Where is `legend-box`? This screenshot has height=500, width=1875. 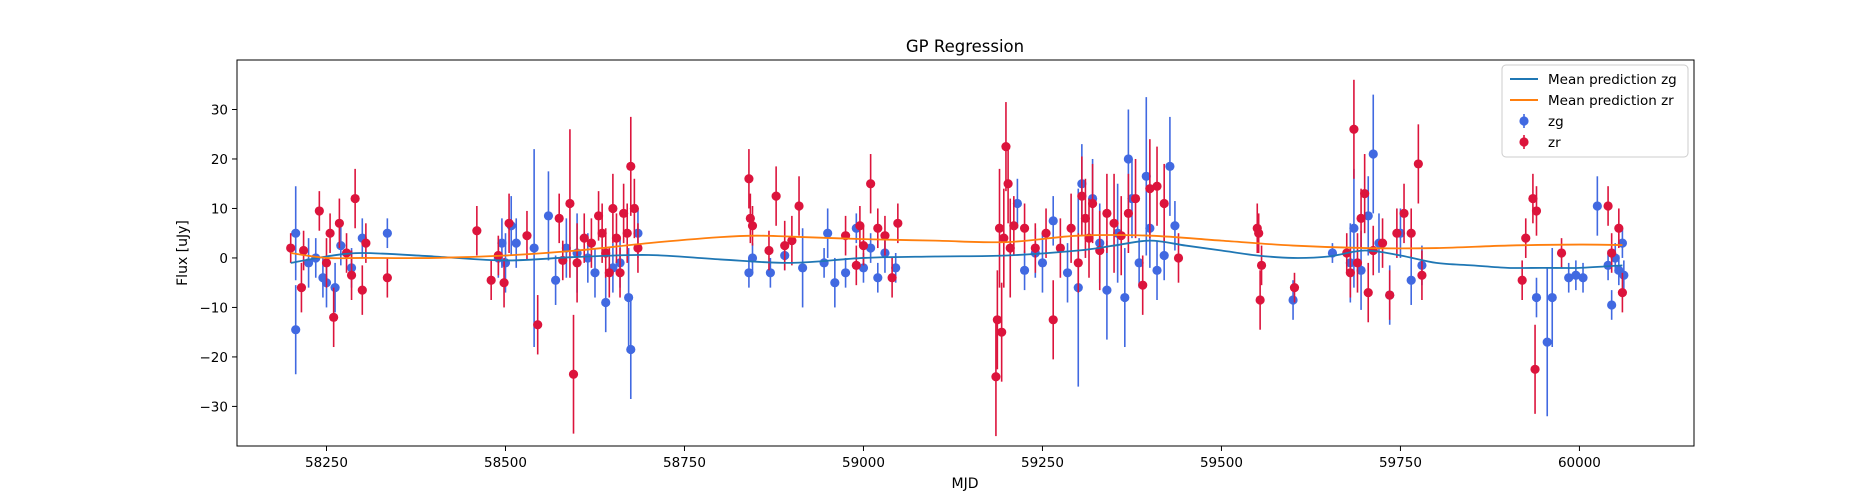
legend-box is located at coordinates (1595, 111).